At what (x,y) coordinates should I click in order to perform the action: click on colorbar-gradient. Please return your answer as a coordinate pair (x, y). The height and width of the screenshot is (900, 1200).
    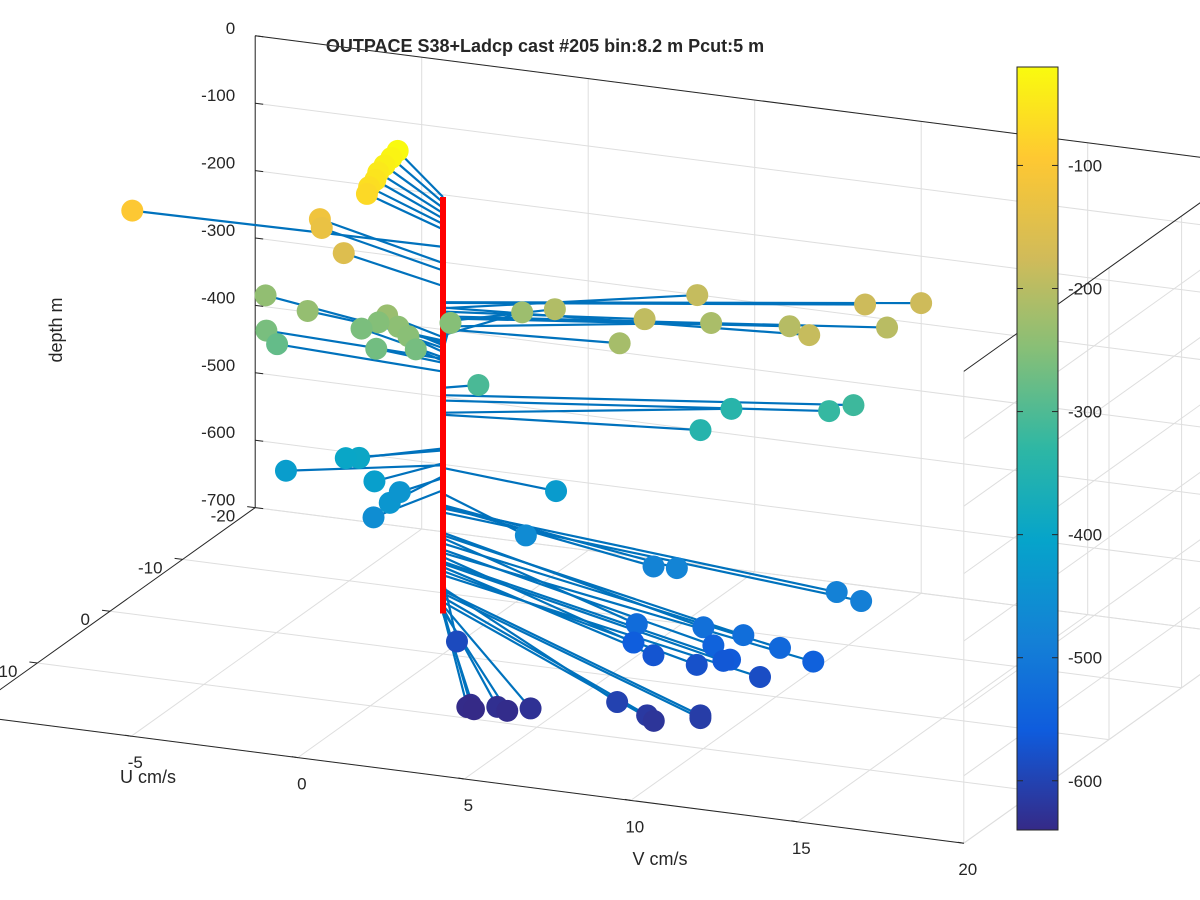
    Looking at the image, I should click on (1037, 448).